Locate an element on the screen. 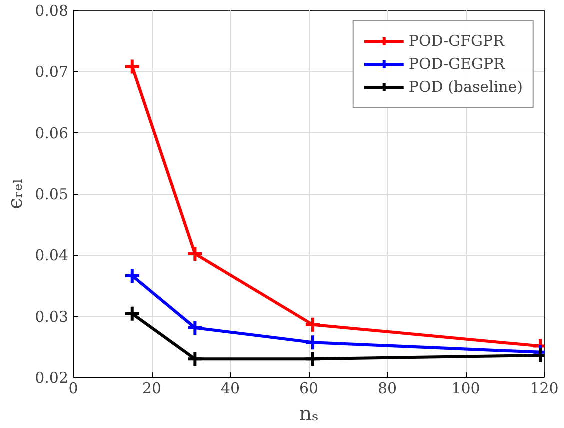 Image resolution: width=564 pixels, height=428 pixels. legend-label: POD-GFGPR is located at coordinates (456, 41).